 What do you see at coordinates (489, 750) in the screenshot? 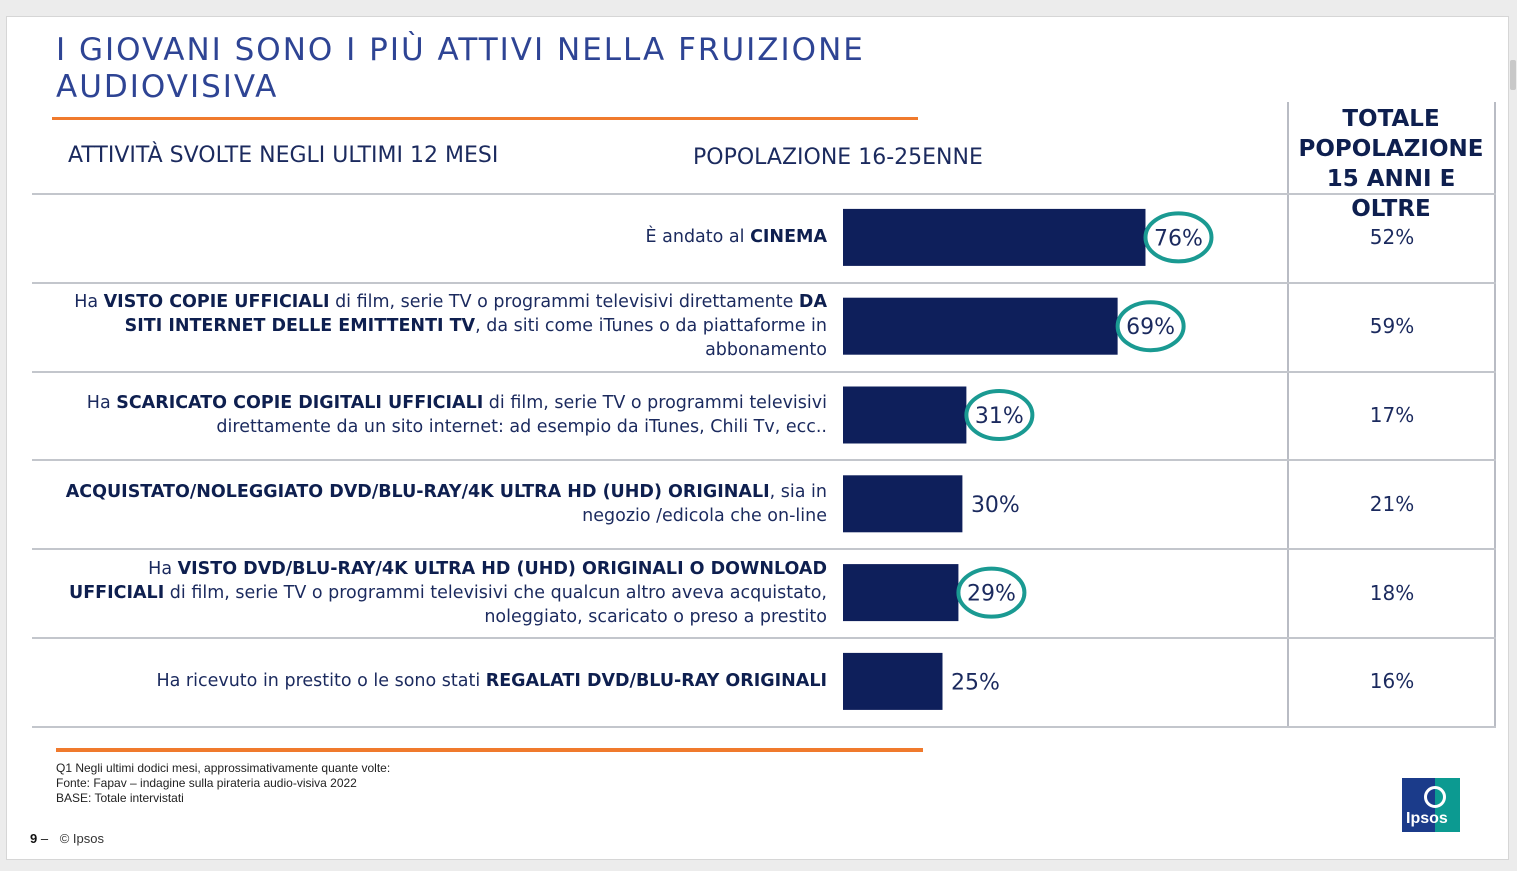
I see `footer-rule` at bounding box center [489, 750].